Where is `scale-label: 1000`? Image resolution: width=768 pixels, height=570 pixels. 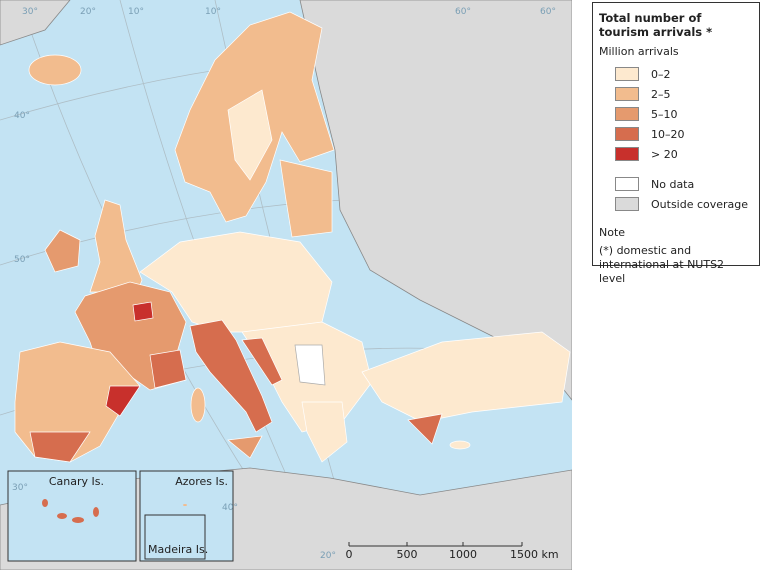 scale-label: 1000 is located at coordinates (463, 554).